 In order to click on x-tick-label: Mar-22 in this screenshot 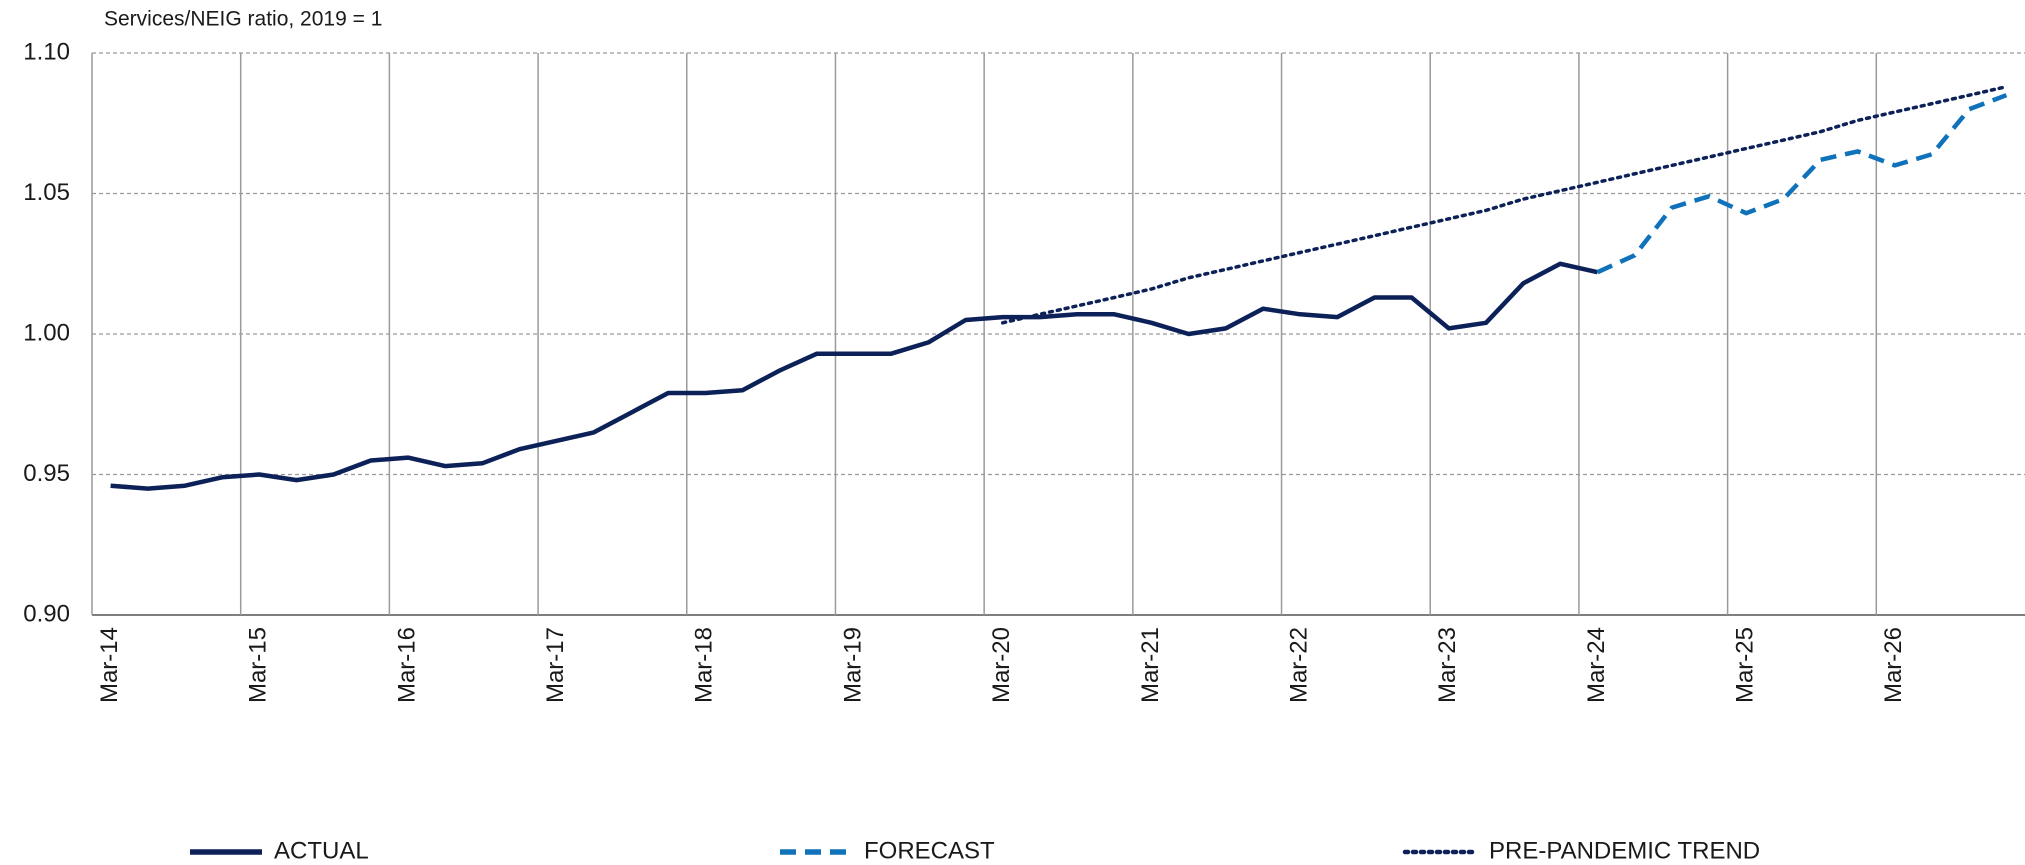, I will do `click(1298, 665)`.